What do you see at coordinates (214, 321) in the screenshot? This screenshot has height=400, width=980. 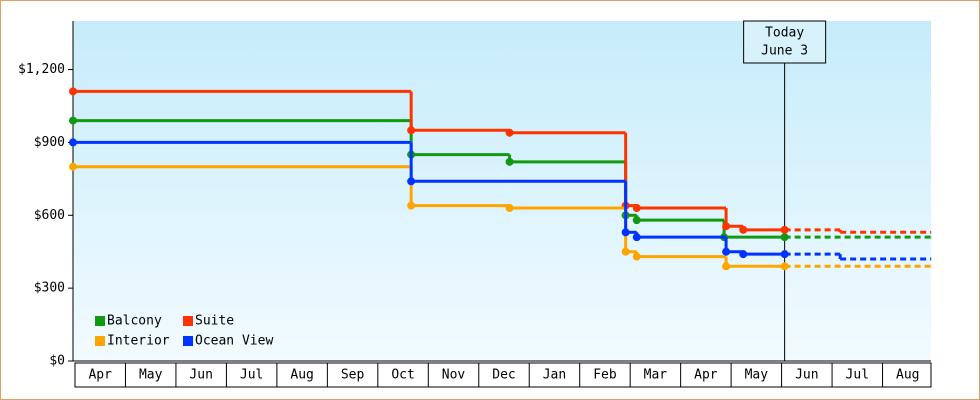 I see `legend-label: Suite` at bounding box center [214, 321].